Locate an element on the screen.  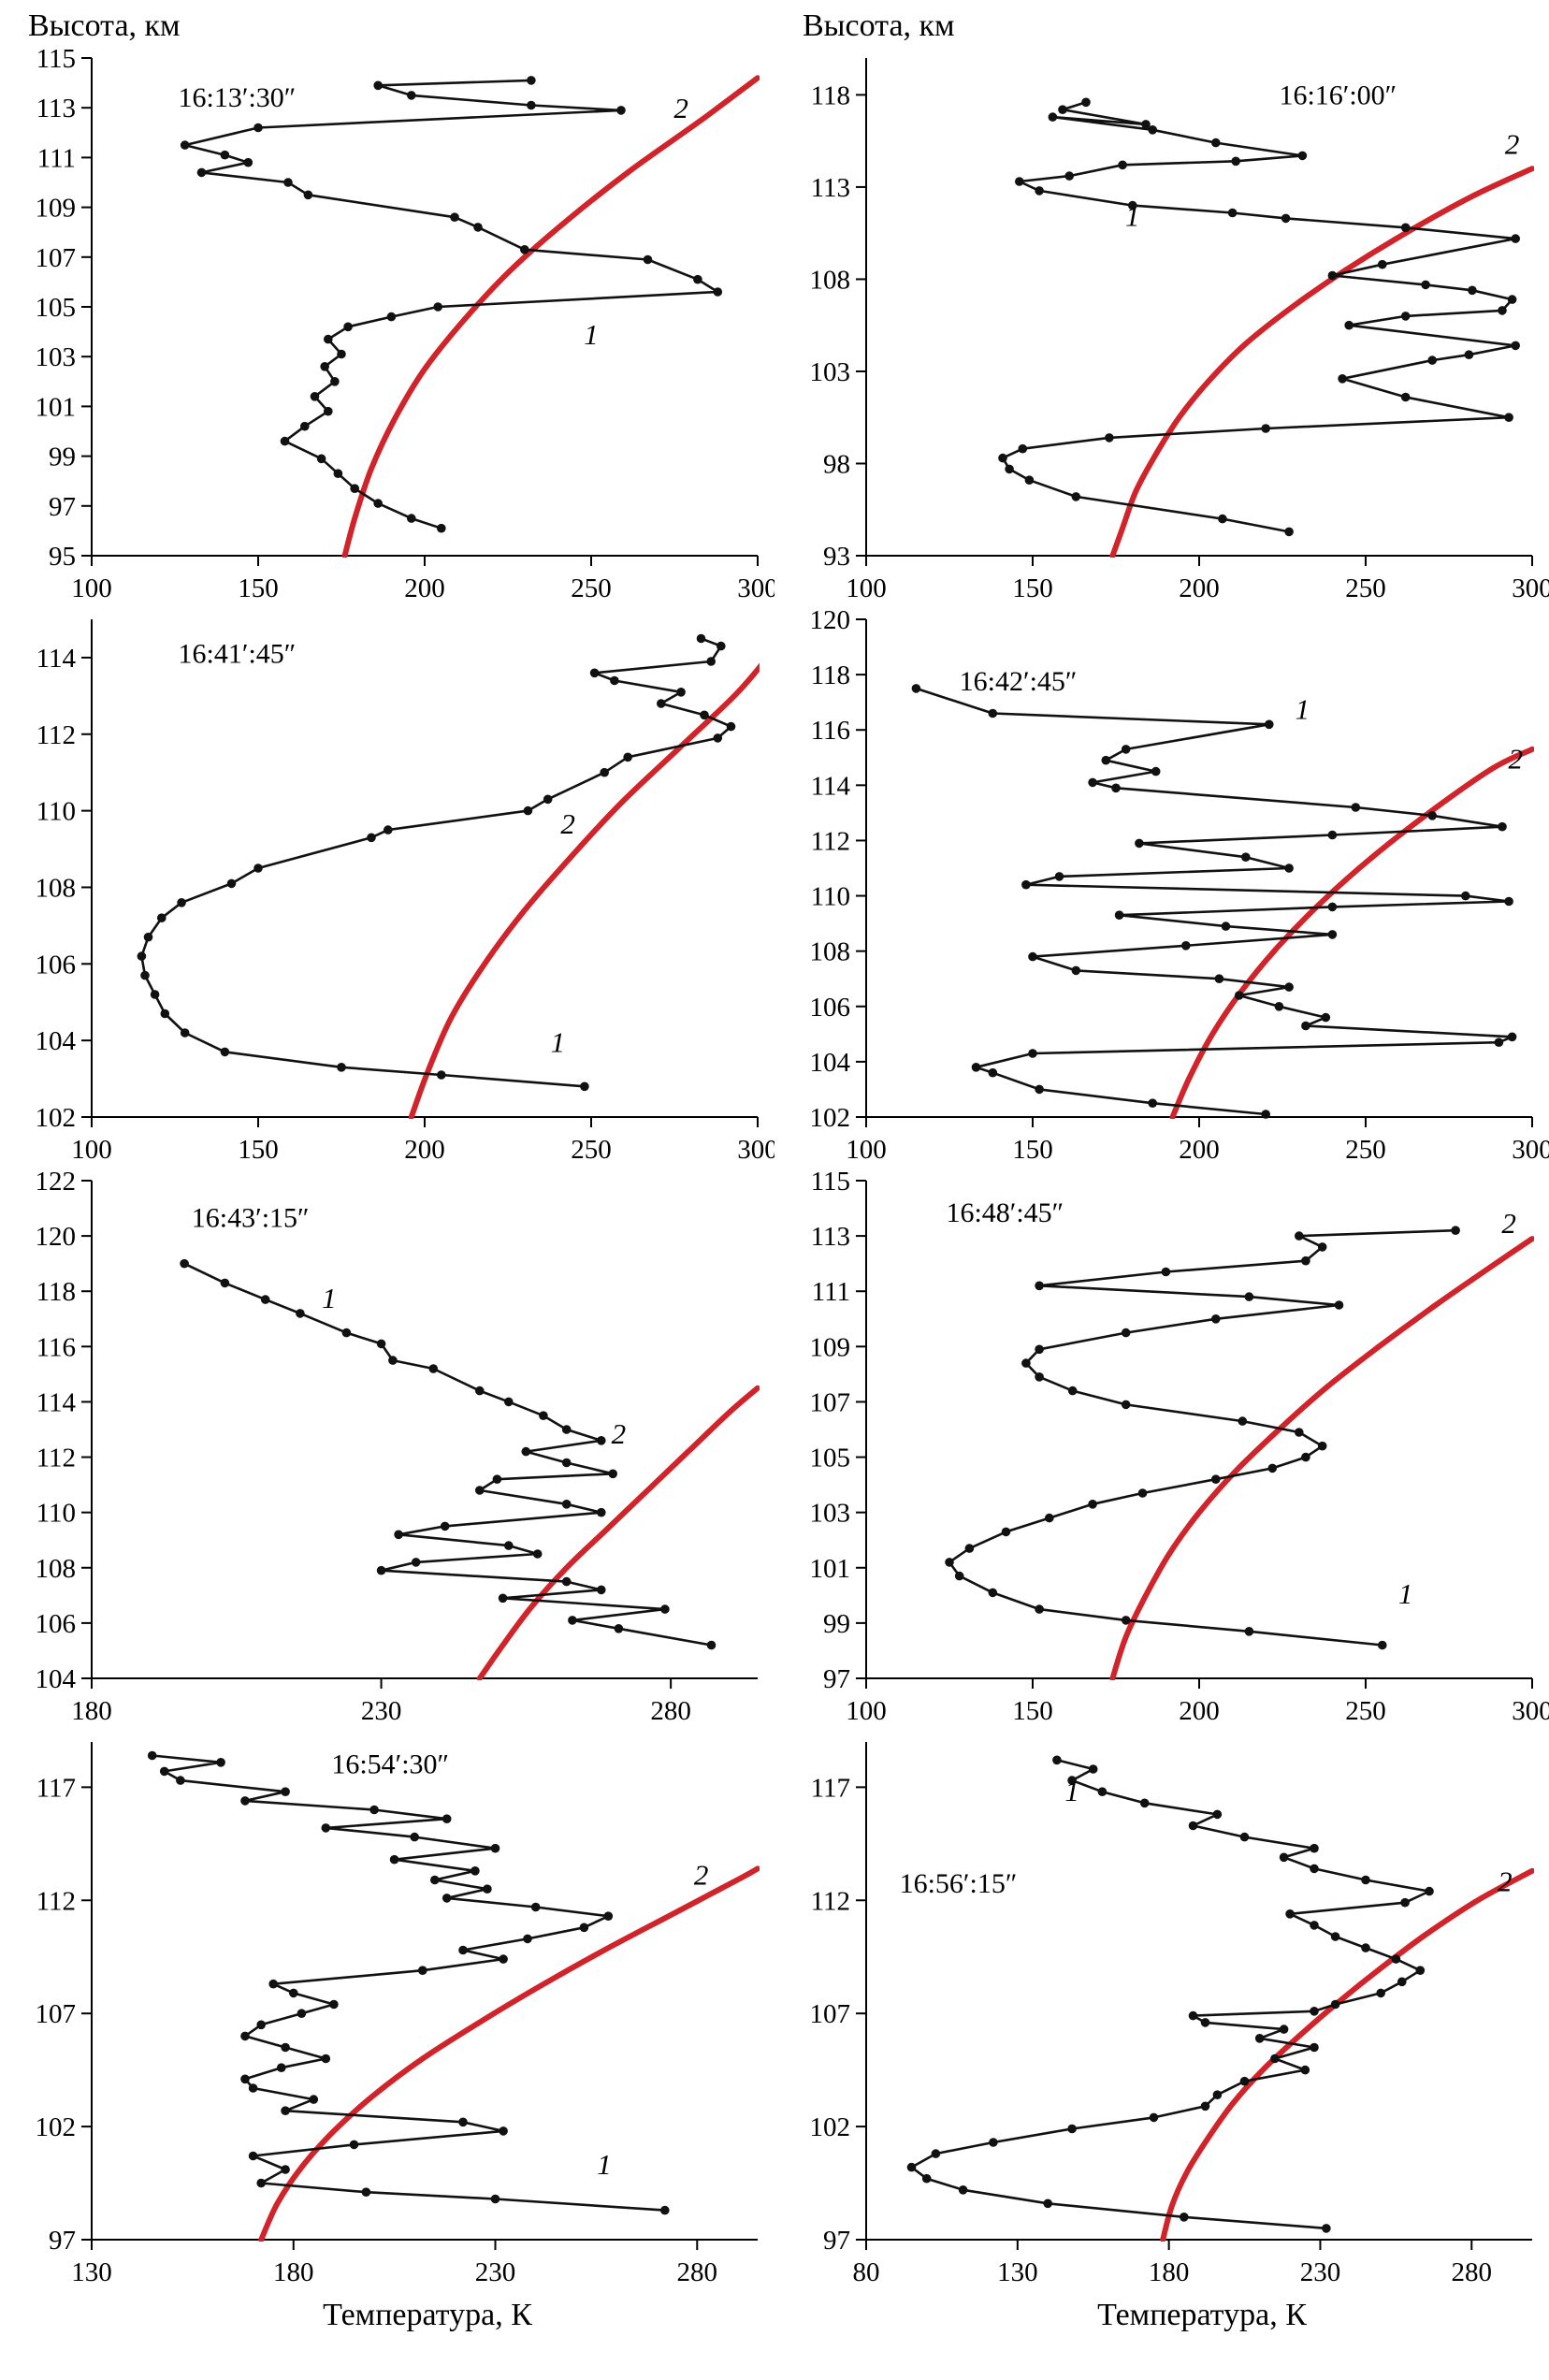
chart-panel-16-54-30: 97 102 107 112 117 130 180 230 280 1 2 16:54′:30″ is located at coordinates (387, 2013).